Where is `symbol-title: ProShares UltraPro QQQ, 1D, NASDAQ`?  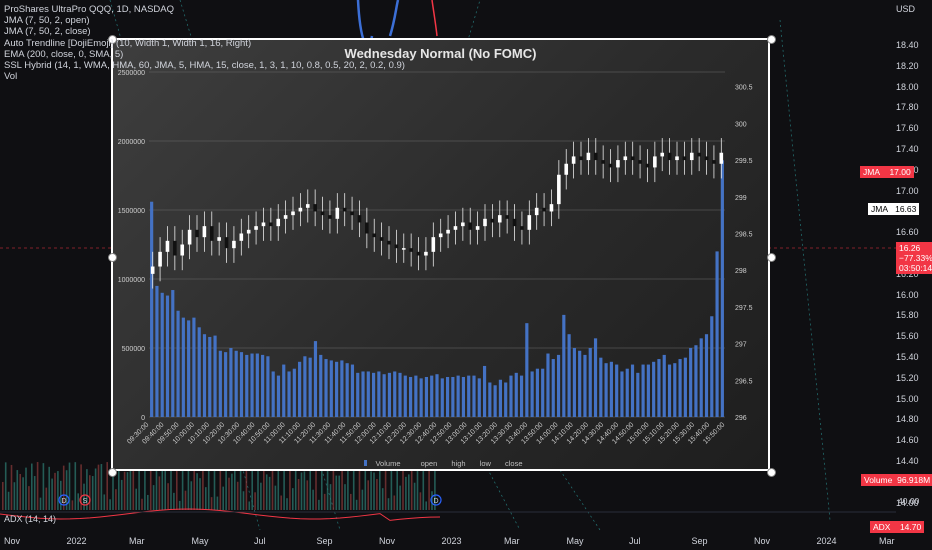
symbol-title: ProShares UltraPro QQQ, 1D, NASDAQ is located at coordinates (89, 9).